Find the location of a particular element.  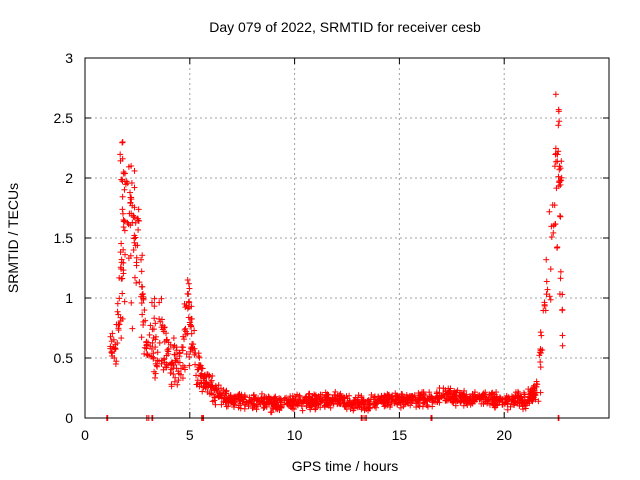

y-tick-label: 2 is located at coordinates (69, 178).